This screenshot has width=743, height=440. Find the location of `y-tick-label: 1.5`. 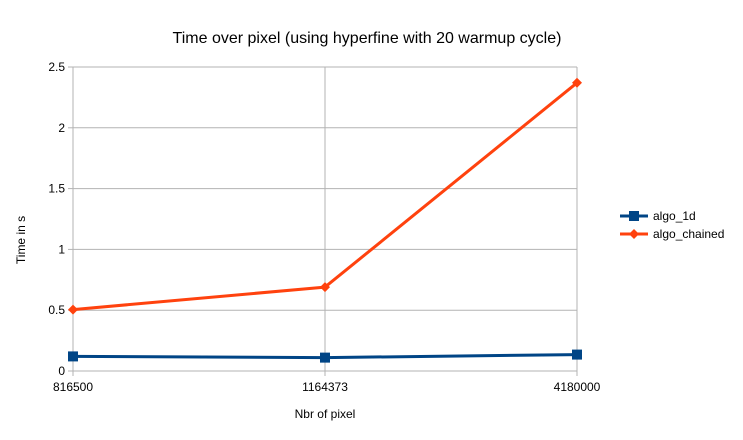

y-tick-label: 1.5 is located at coordinates (56, 189).